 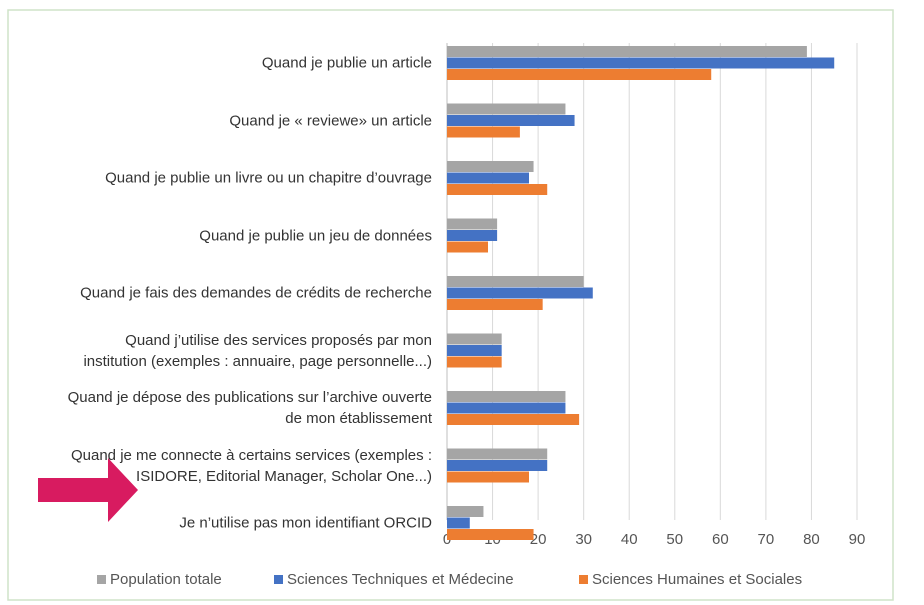 What do you see at coordinates (166, 579) in the screenshot?
I see `legend-label: Population totale` at bounding box center [166, 579].